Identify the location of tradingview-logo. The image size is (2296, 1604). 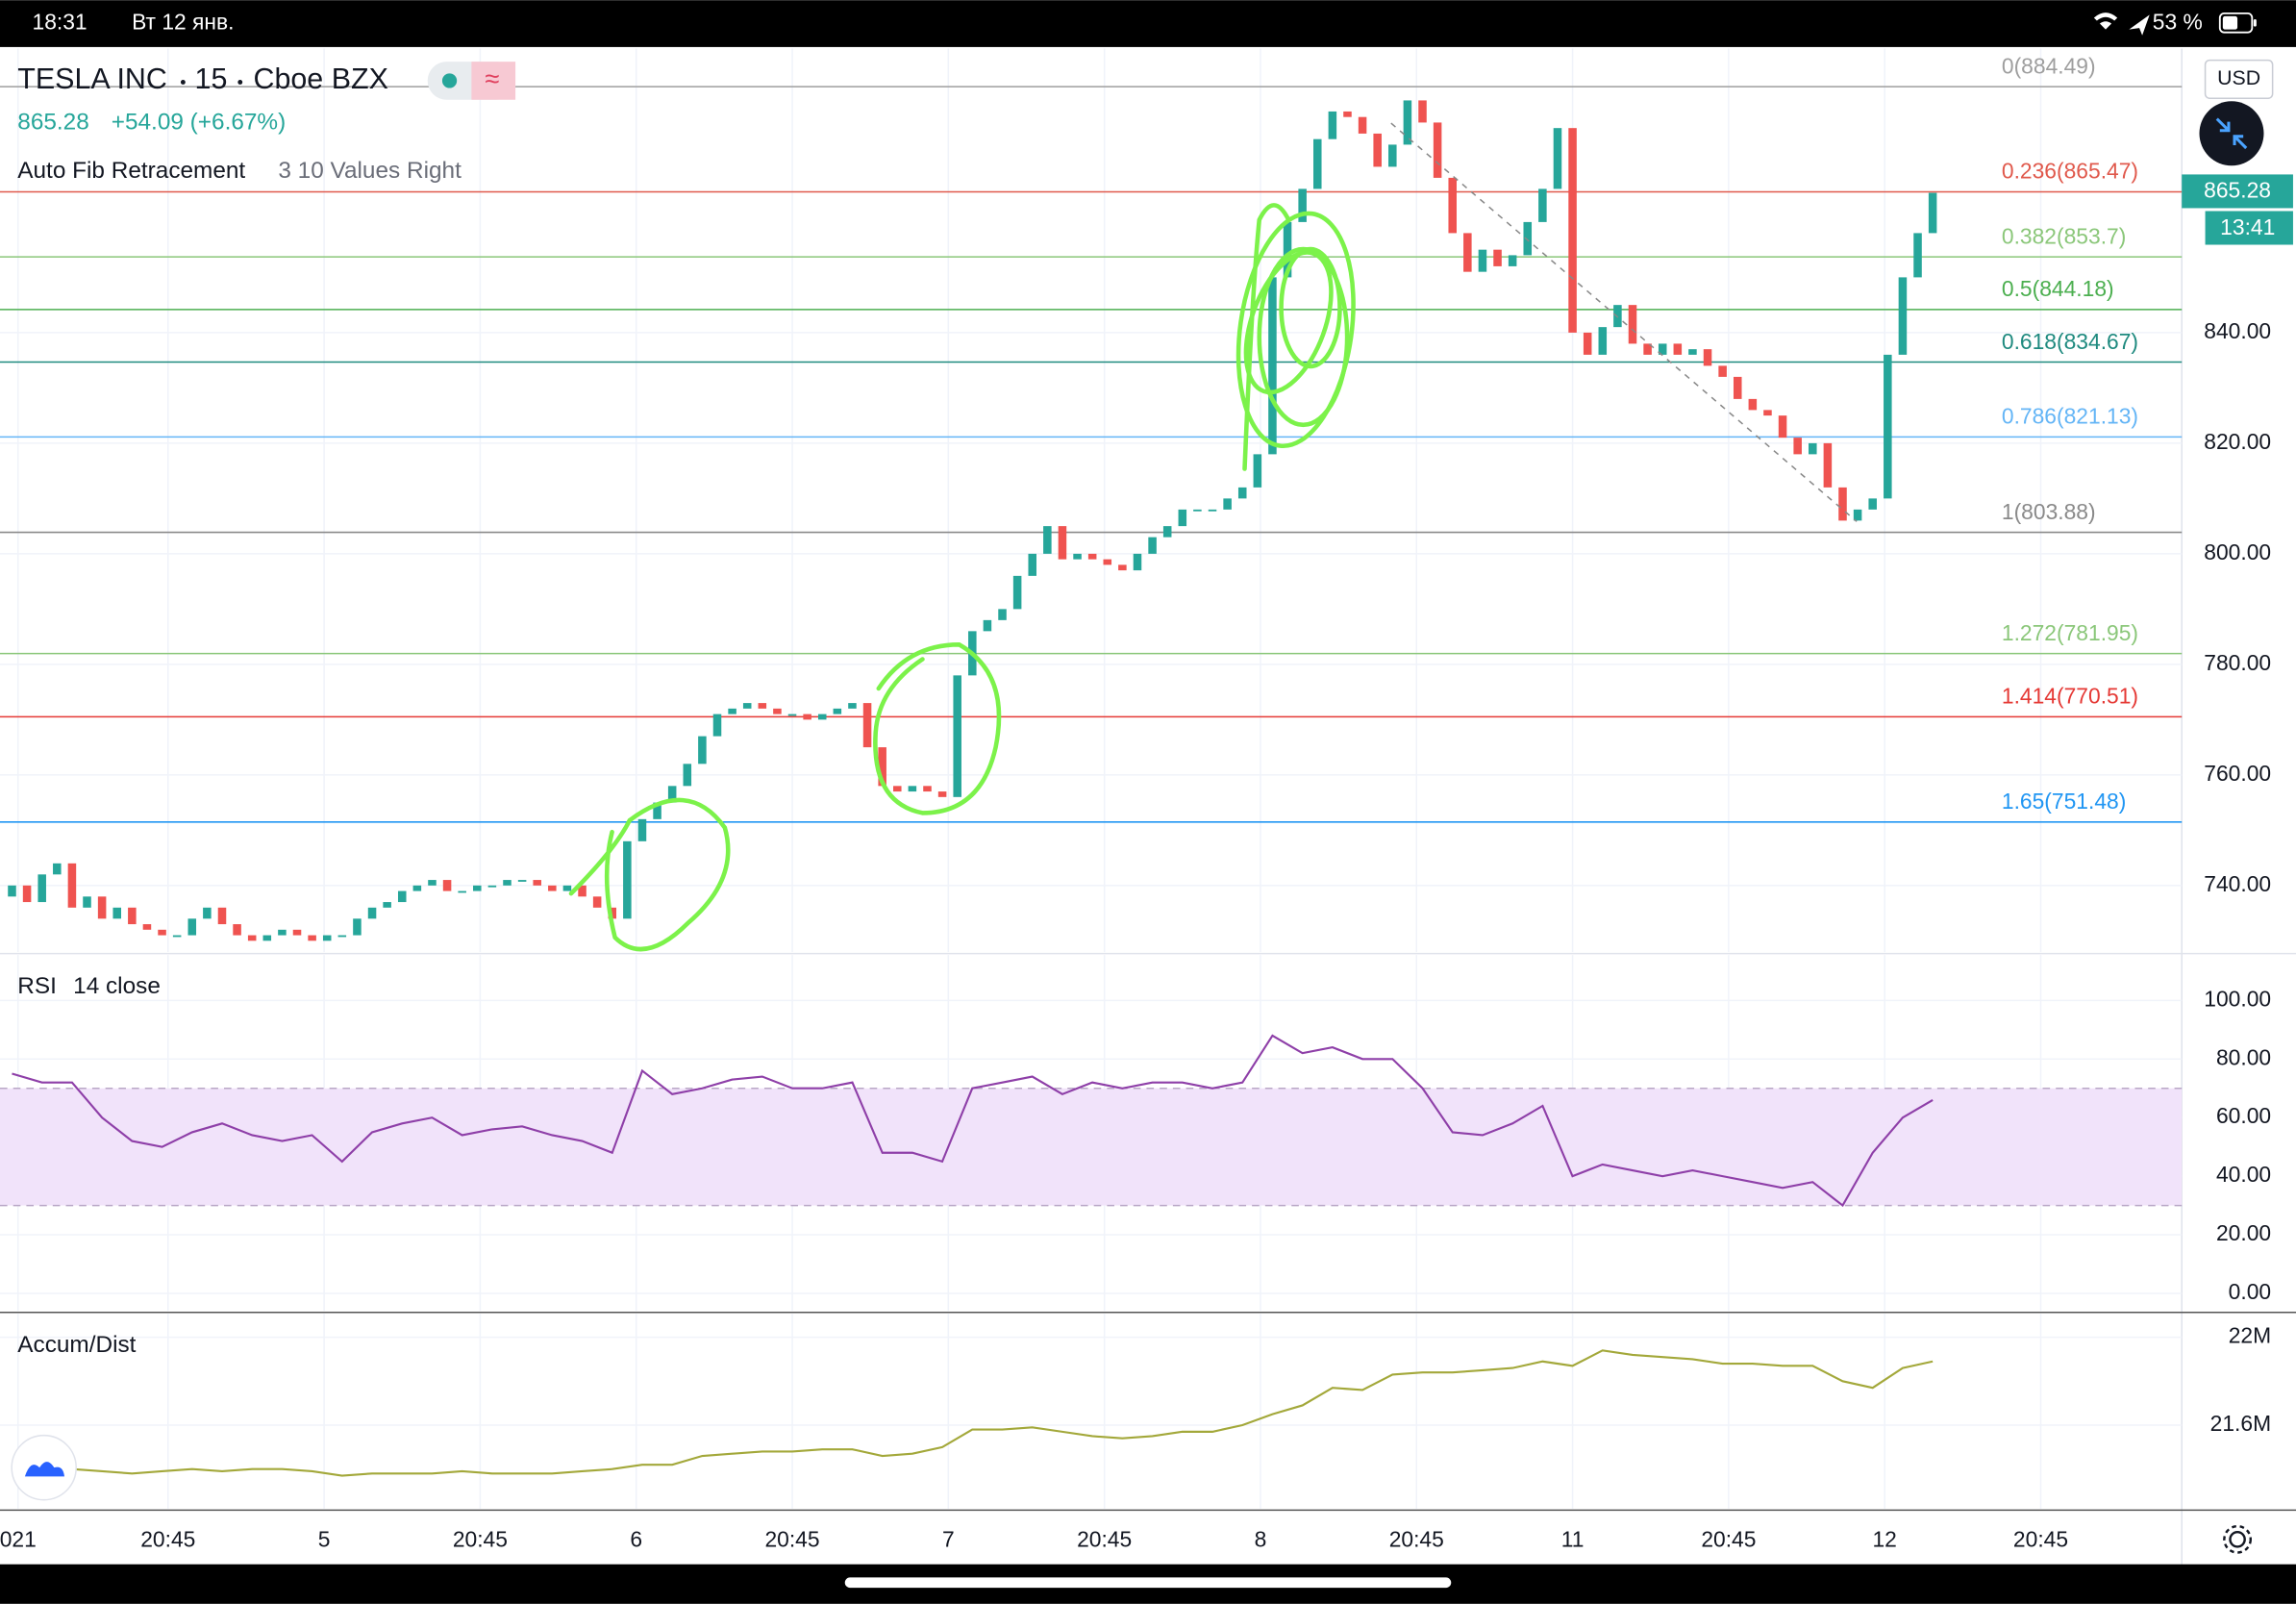
(44, 1467).